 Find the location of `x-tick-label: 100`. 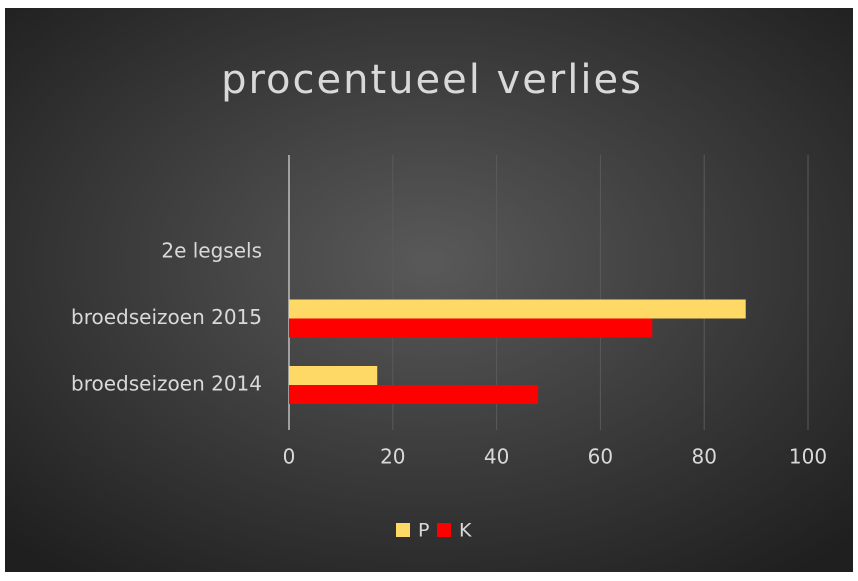

x-tick-label: 100 is located at coordinates (808, 457).